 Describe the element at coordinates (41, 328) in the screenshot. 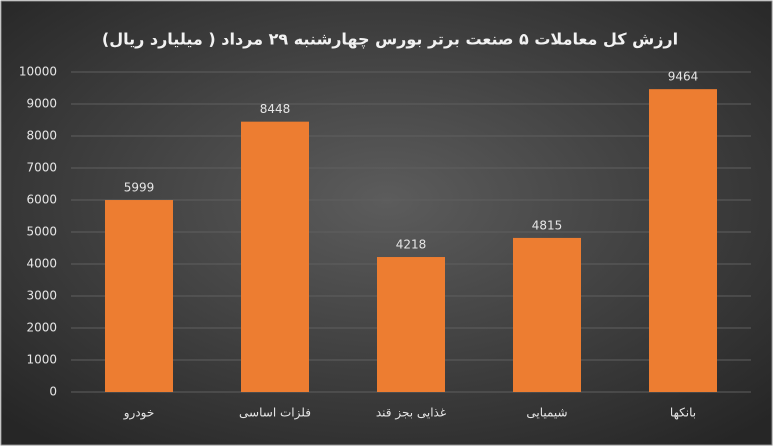

I see `y-tick-label: 2000` at that location.